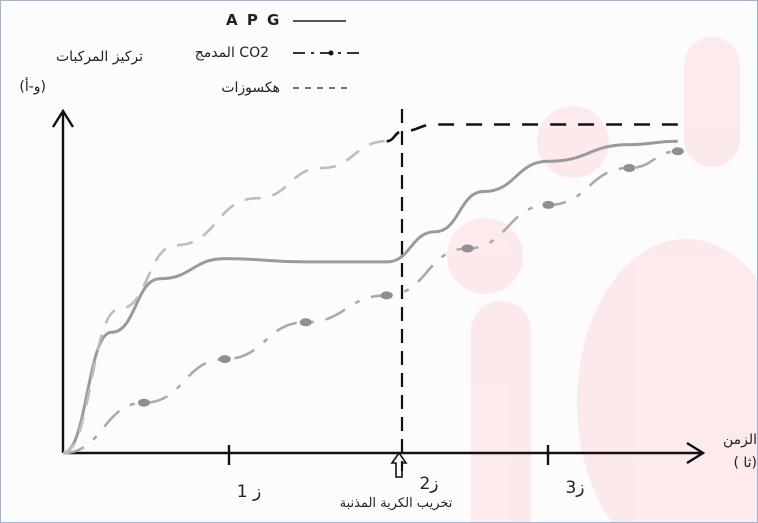  I want to click on y-axis-label: تركيز المركبات, so click(99, 57).